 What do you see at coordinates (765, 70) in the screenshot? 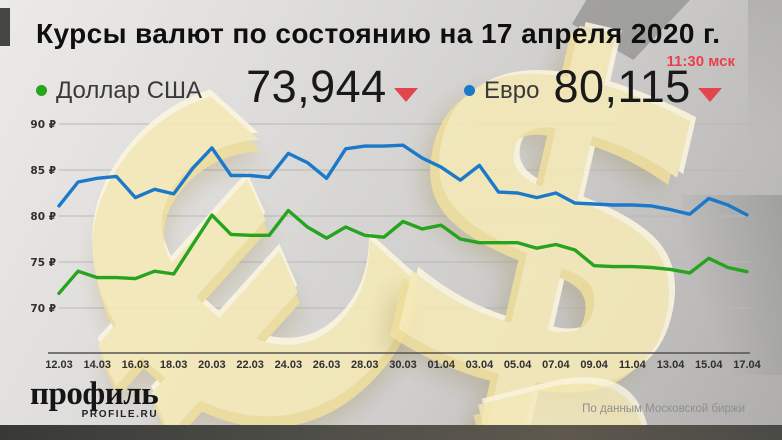
I see `bg-shade-right-top` at bounding box center [765, 70].